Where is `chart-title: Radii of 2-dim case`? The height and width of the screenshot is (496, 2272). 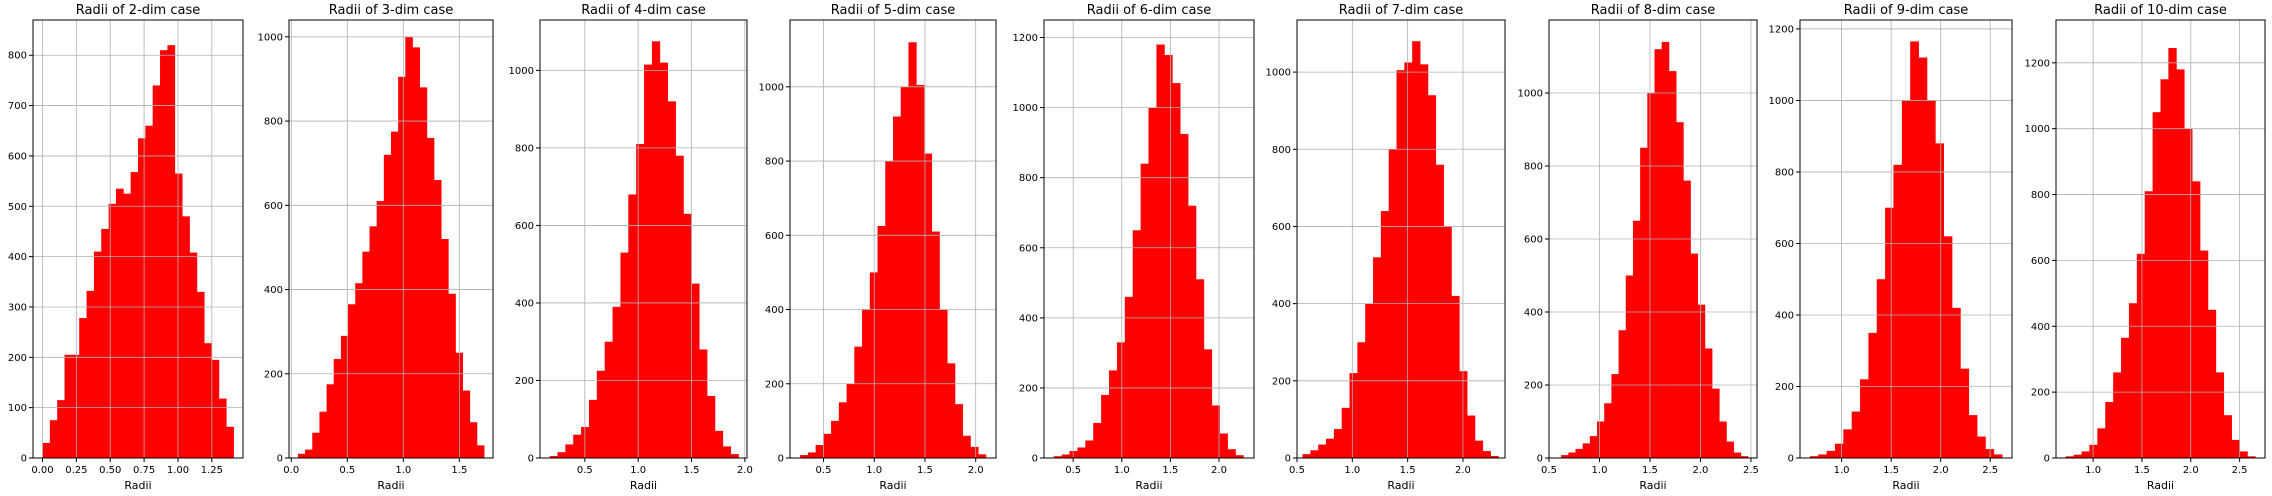 chart-title: Radii of 2-dim case is located at coordinates (138, 10).